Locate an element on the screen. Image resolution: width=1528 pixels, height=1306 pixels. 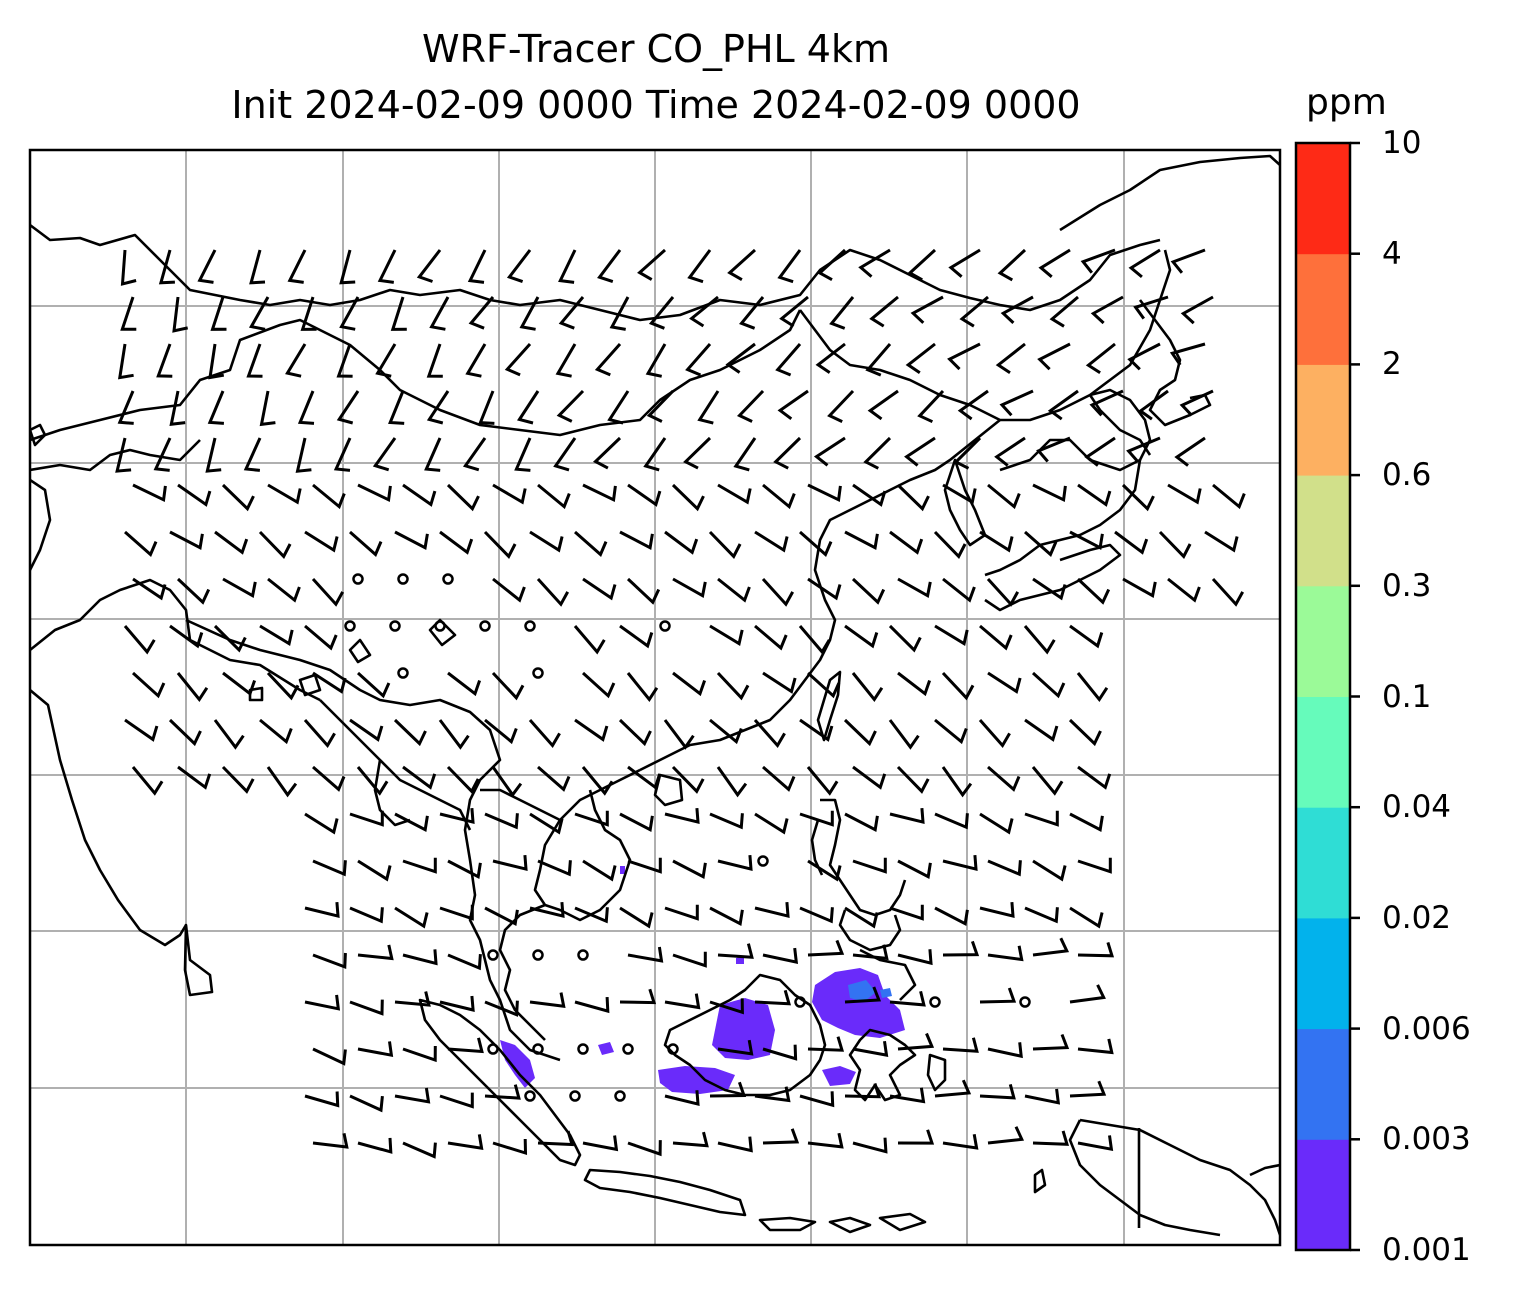
colorbar-band is located at coordinates (1323, 1084).